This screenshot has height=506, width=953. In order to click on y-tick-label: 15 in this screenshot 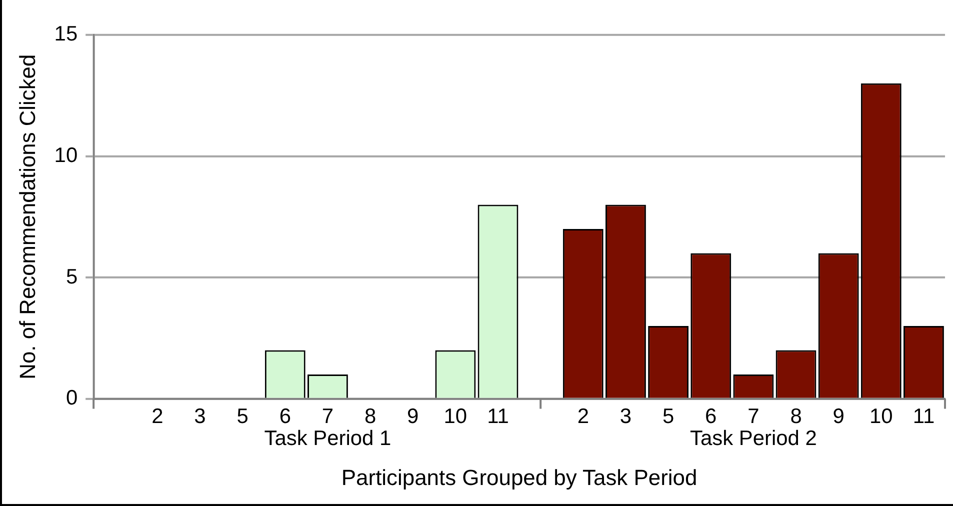, I will do `click(66, 34)`.